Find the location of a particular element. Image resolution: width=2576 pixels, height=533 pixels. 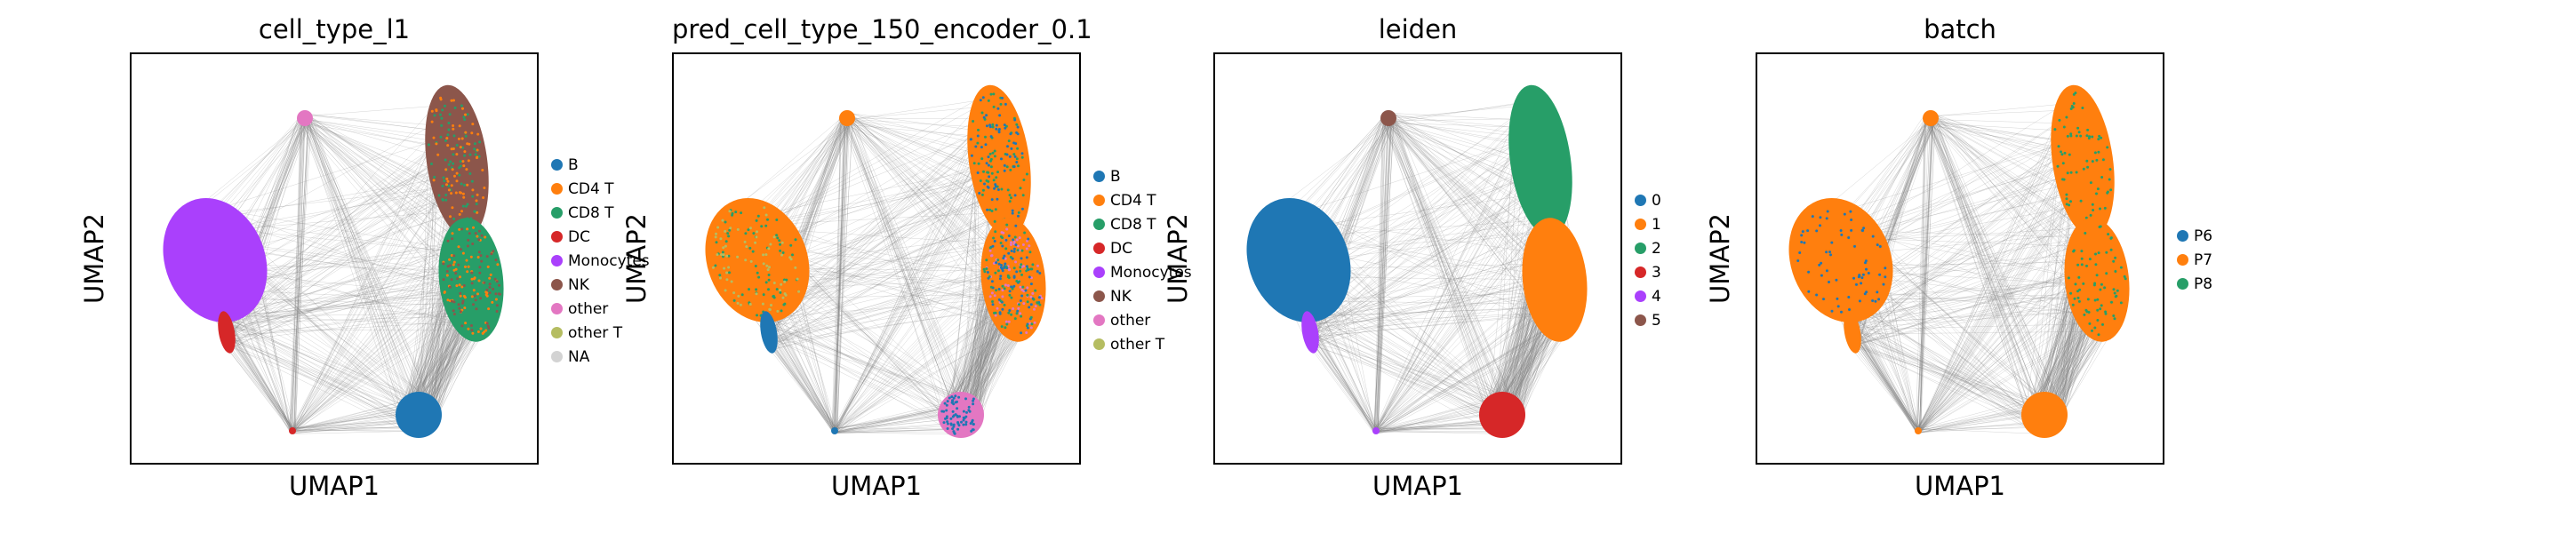

umap-plot-area is located at coordinates (334, 258).